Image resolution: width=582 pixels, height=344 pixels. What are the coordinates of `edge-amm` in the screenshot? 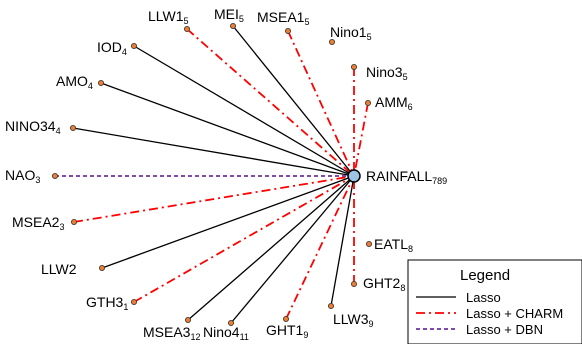 It's located at (361, 139).